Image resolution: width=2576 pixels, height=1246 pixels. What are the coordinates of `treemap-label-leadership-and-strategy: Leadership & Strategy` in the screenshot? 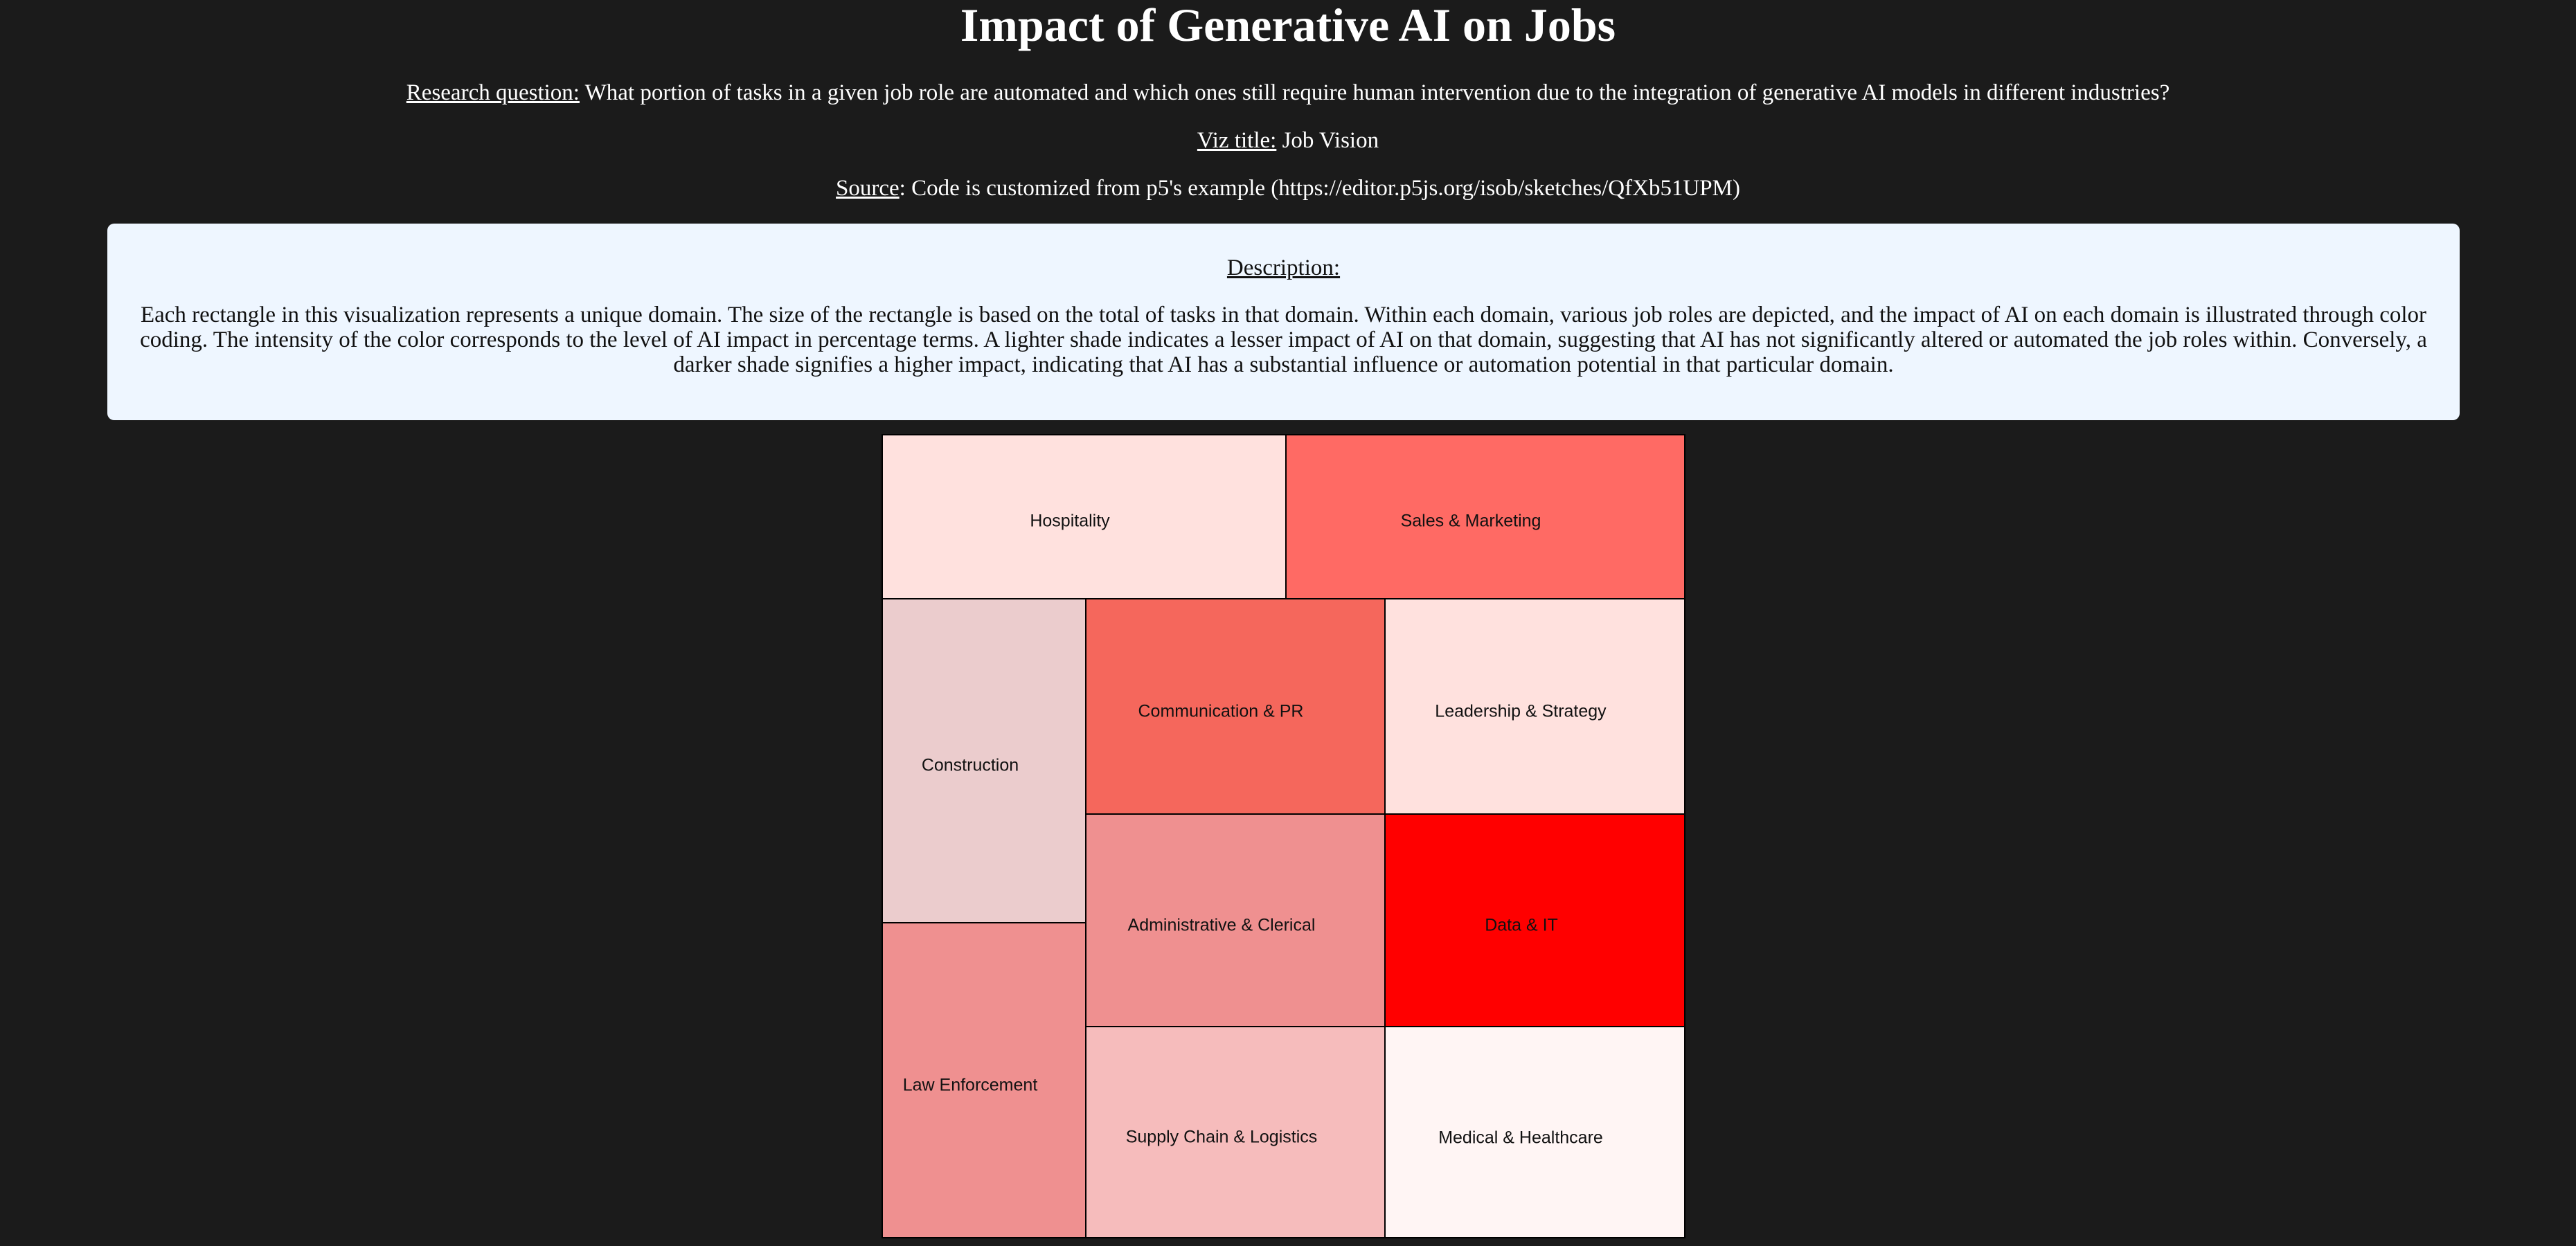 It's located at (1521, 711).